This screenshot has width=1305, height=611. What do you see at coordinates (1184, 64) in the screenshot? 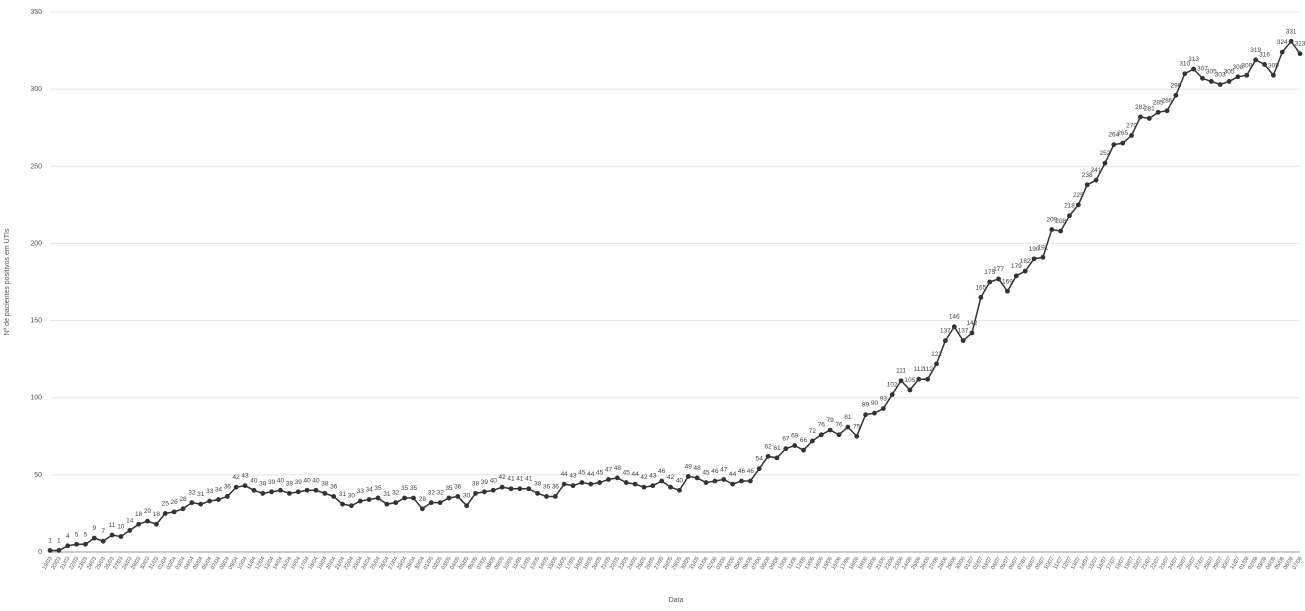
I see `data-label: 310` at bounding box center [1184, 64].